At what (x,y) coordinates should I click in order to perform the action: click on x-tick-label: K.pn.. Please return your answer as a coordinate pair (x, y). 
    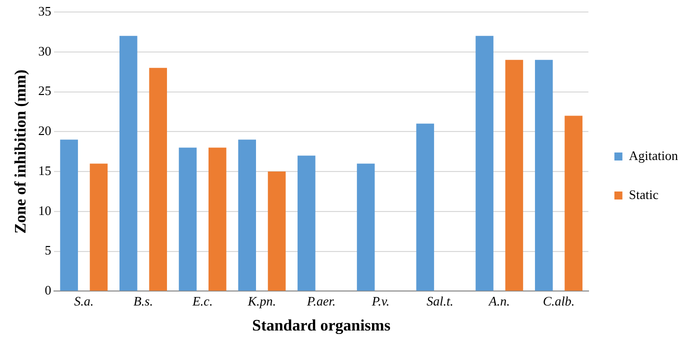
    Looking at the image, I should click on (261, 300).